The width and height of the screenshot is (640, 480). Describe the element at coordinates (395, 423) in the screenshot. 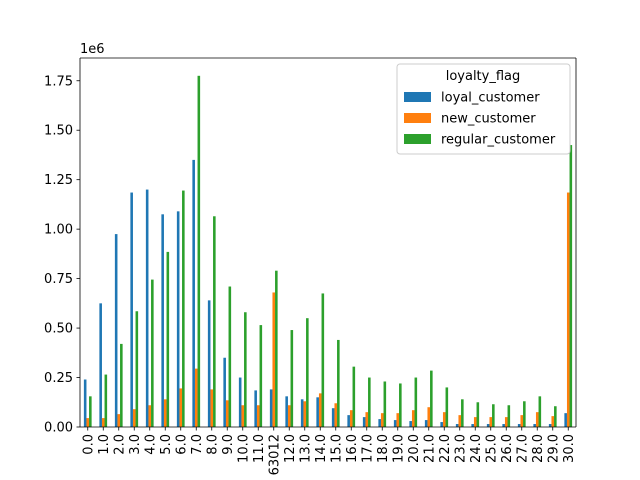

I see `bar-loyal_customer-19.0` at that location.